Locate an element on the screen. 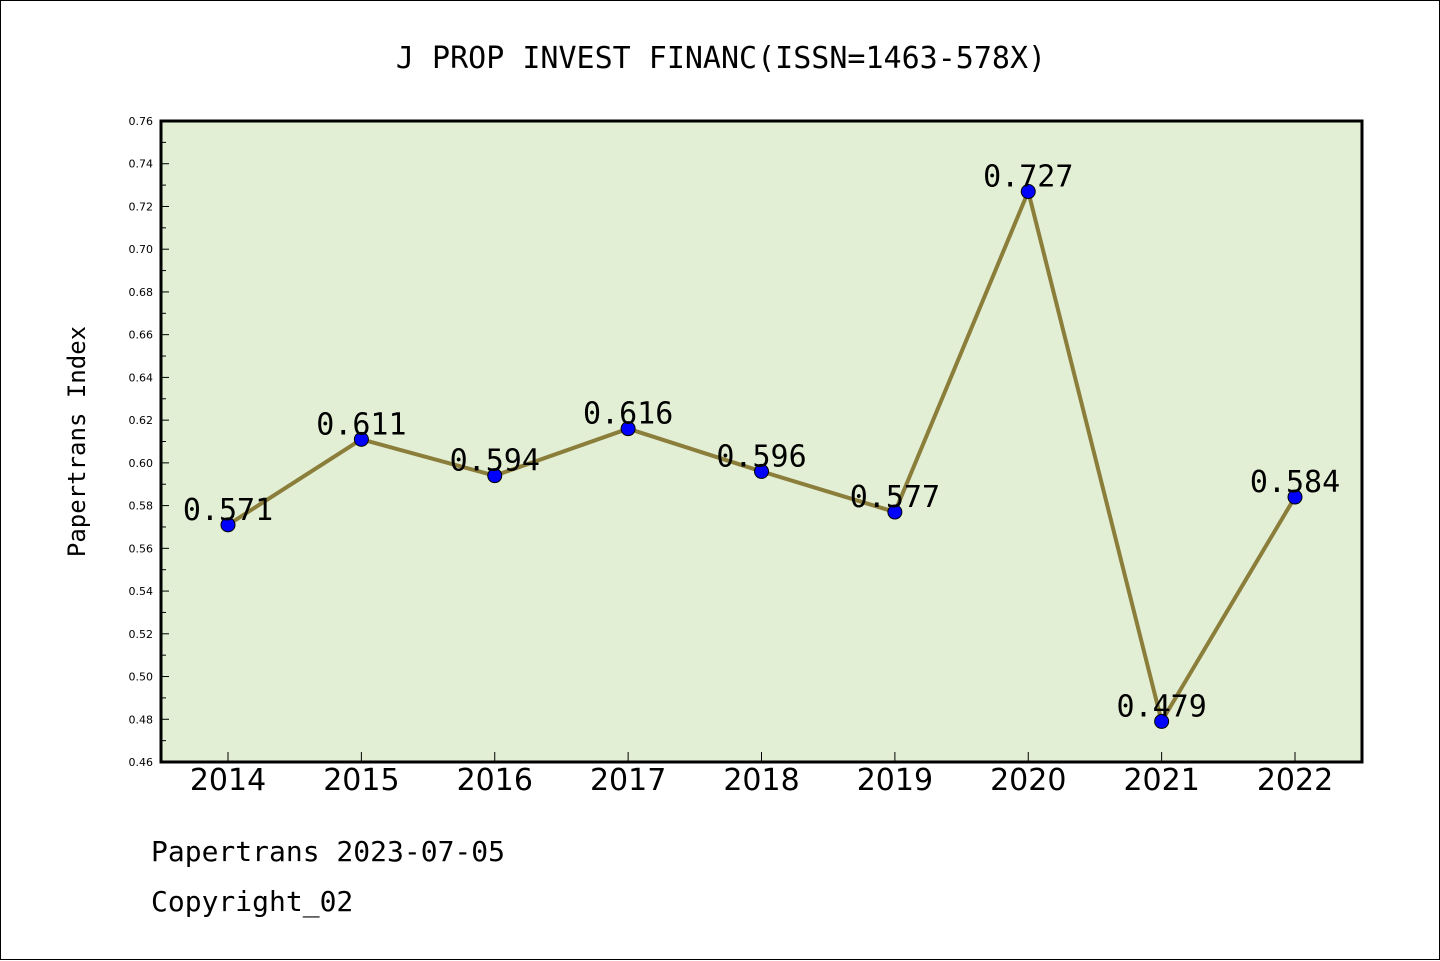 The height and width of the screenshot is (961, 1440). data-label: 0.584 is located at coordinates (1295, 482).